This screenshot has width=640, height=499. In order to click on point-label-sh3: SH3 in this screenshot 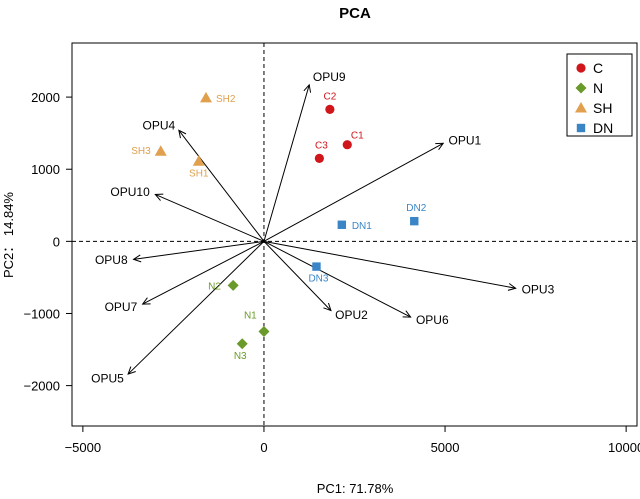, I will do `click(141, 151)`.